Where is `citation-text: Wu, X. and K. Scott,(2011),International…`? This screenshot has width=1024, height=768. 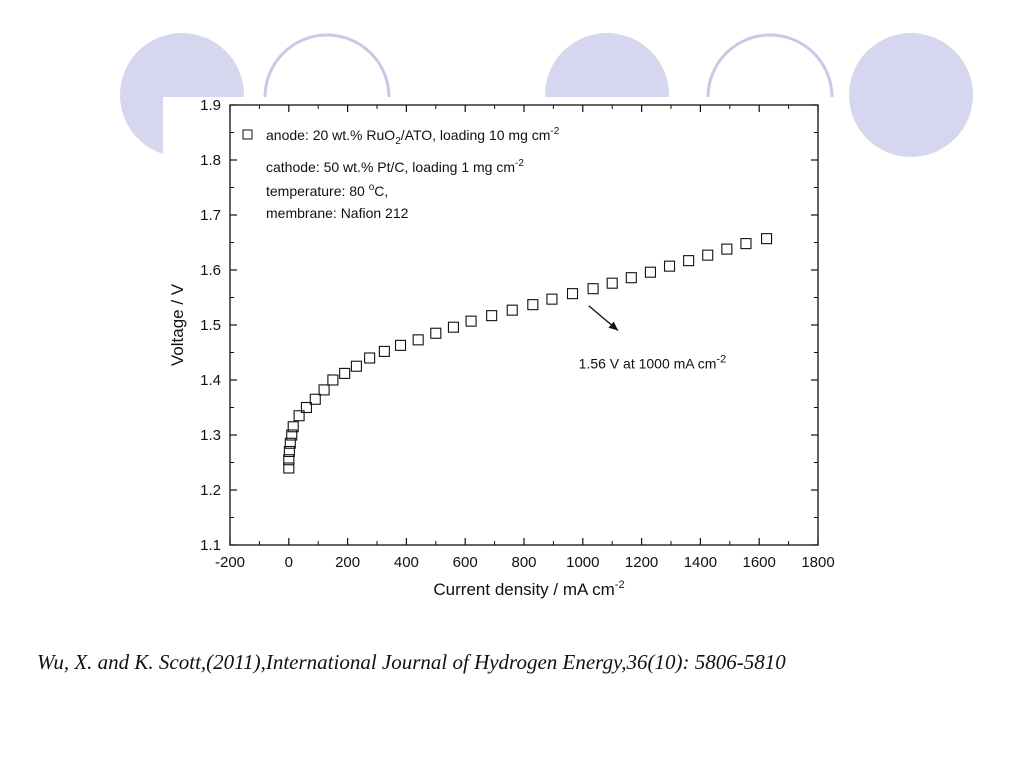
citation-text: Wu, X. and K. Scott,(2011),International… is located at coordinates (411, 662).